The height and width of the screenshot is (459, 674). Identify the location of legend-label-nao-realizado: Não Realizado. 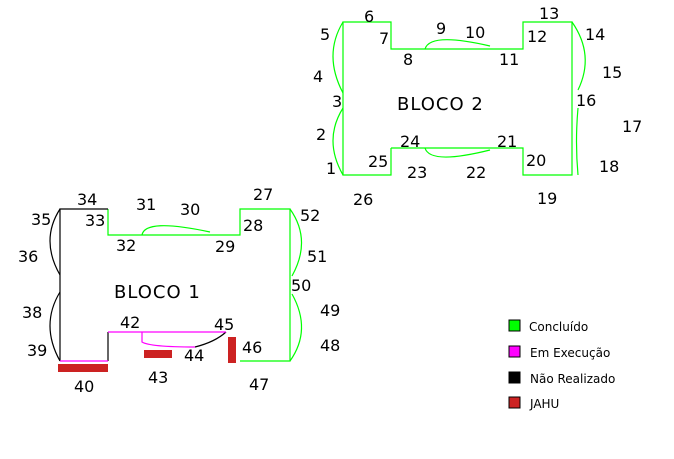
(572, 379).